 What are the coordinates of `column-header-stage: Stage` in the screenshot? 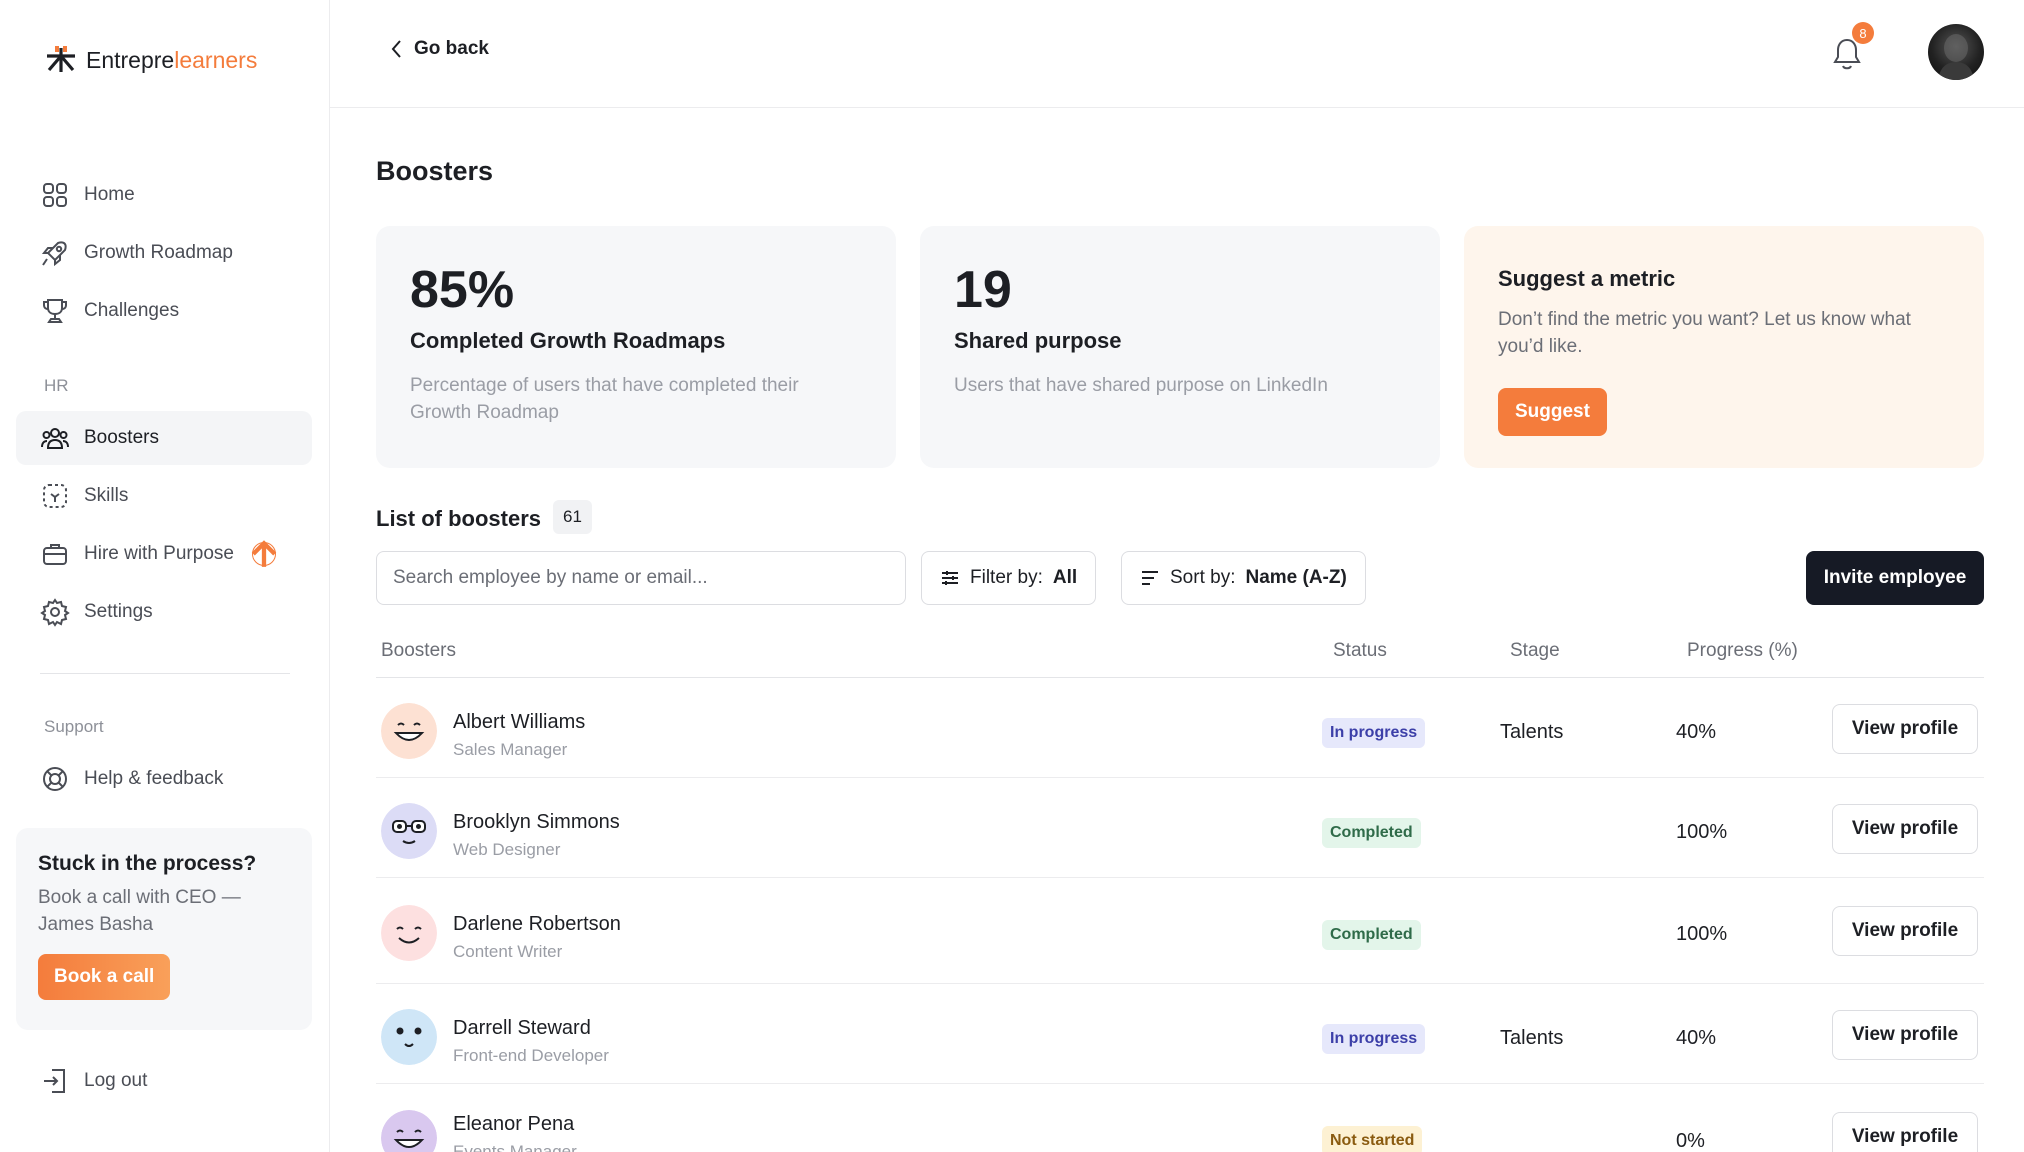 It's located at (1535, 650).